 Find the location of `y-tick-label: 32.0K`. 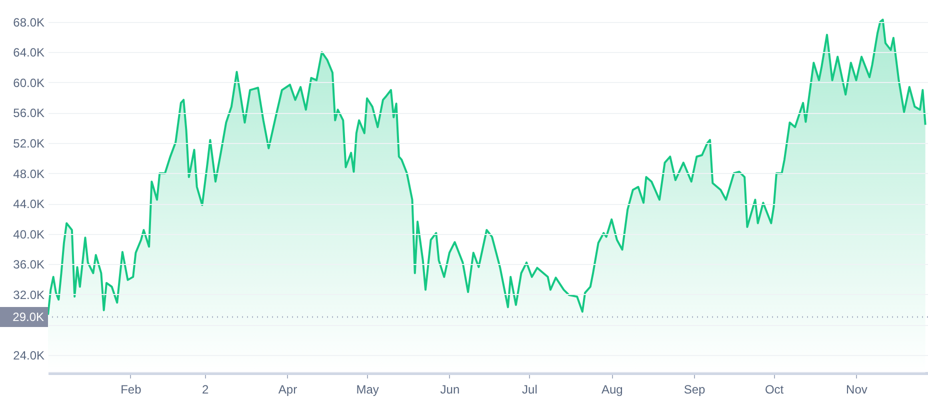

y-tick-label: 32.0K is located at coordinates (28, 295).